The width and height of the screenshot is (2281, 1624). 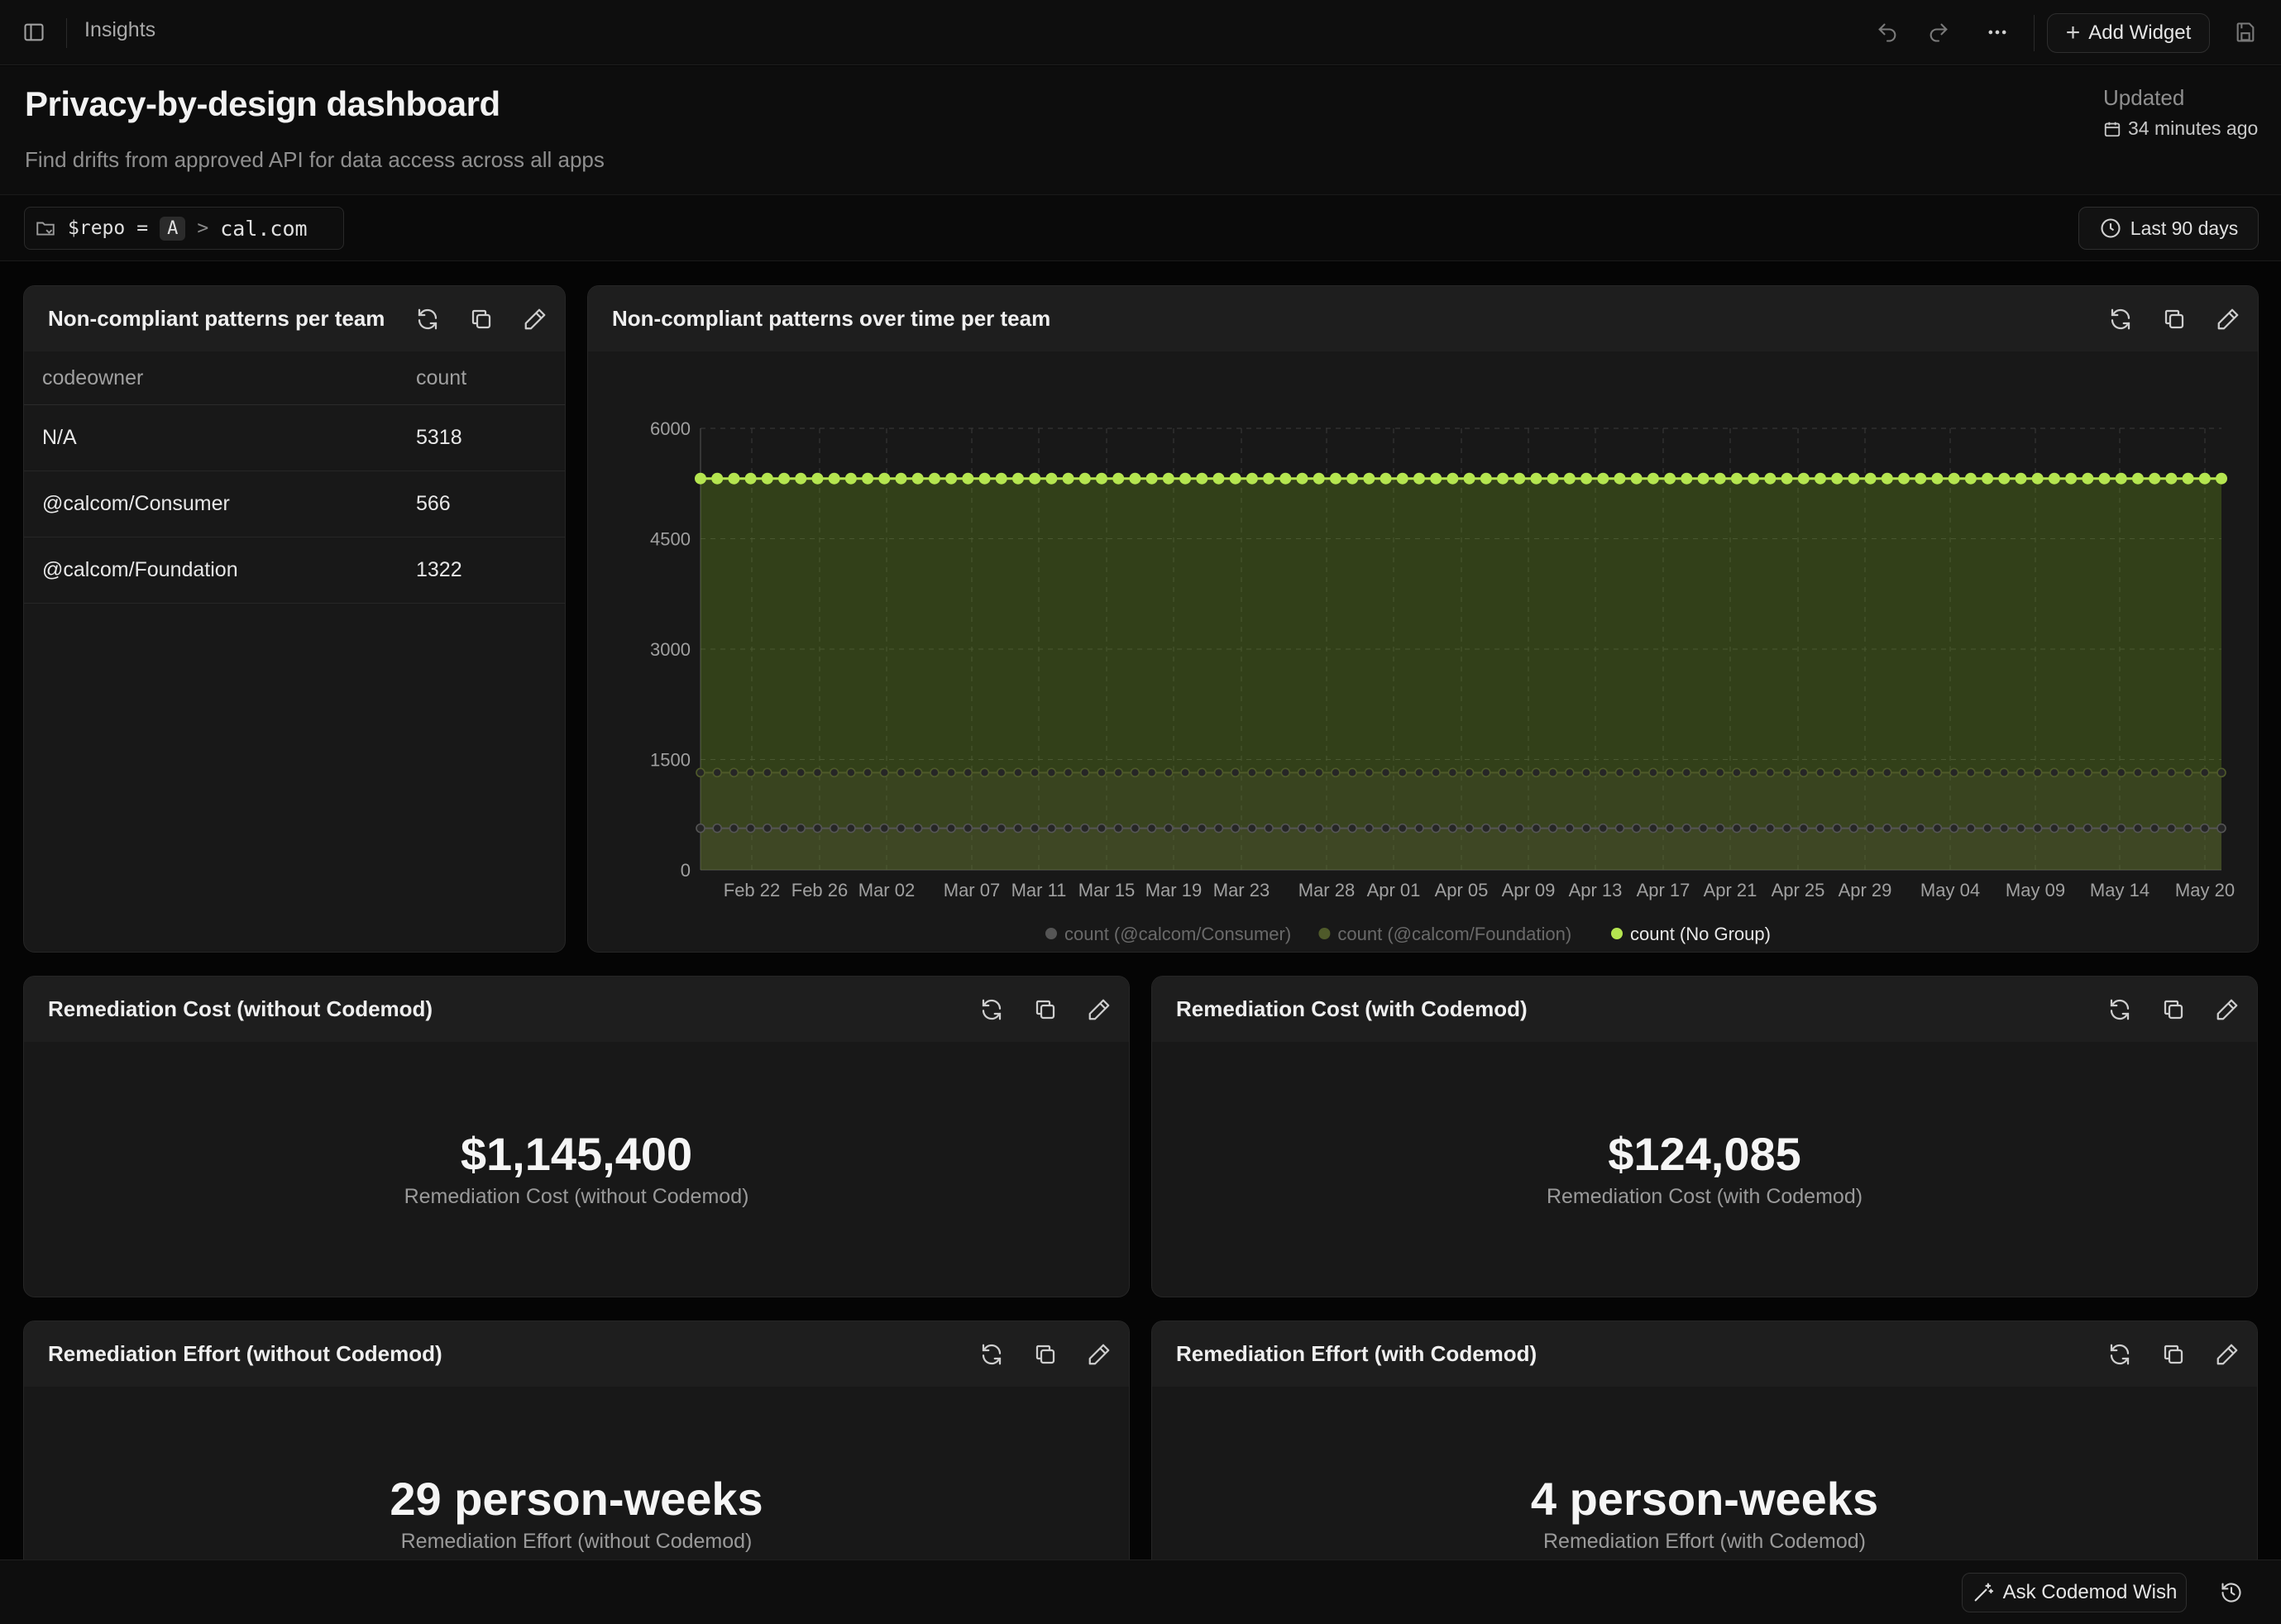 I want to click on table-row: @calcom/Foundation 1322, so click(x=294, y=570).